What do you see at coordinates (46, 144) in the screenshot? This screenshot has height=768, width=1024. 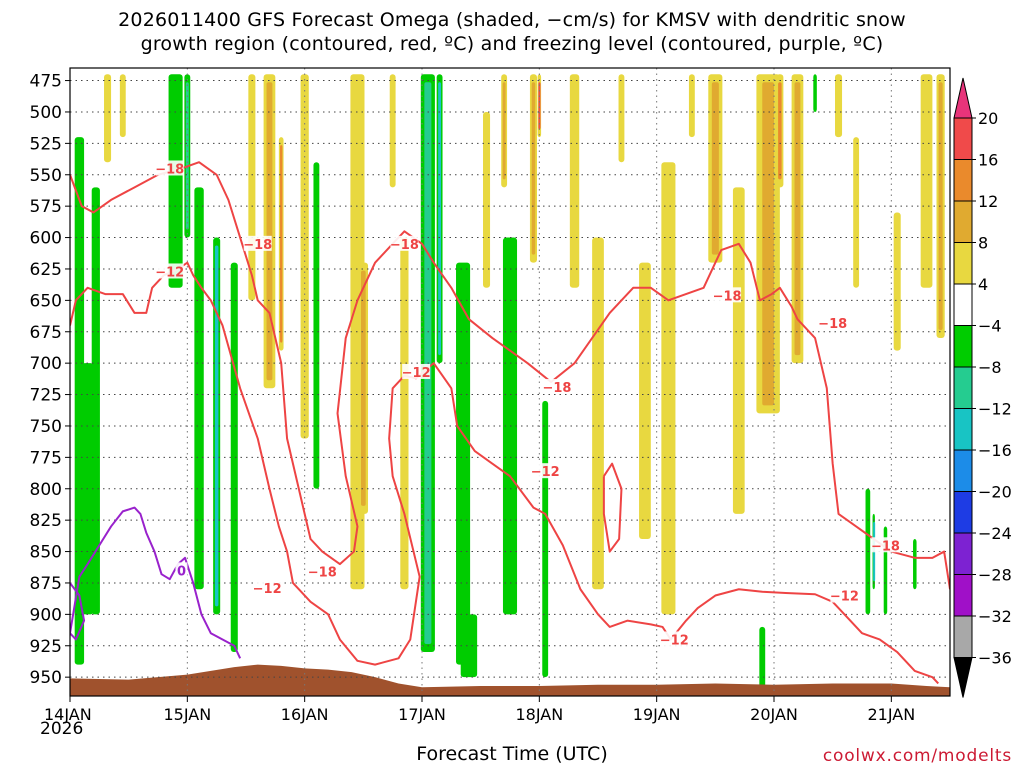 I see `y-tick-label: 525` at bounding box center [46, 144].